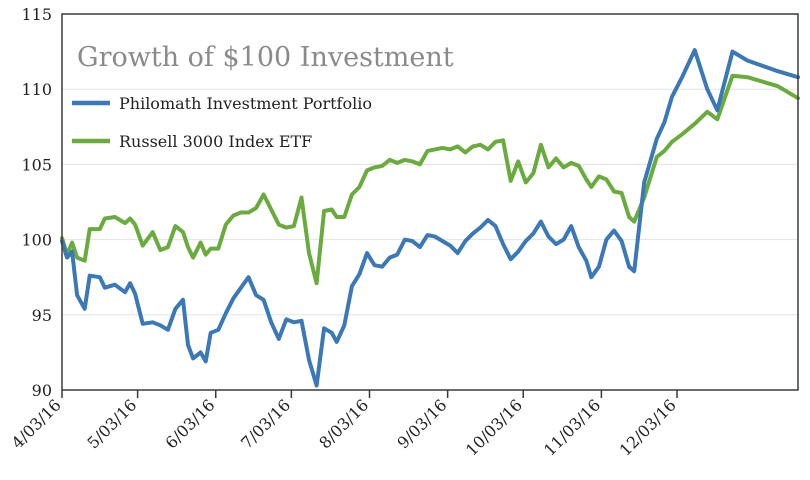  I want to click on legend-label-philomath: Philomath Investment Portfolio, so click(245, 103).